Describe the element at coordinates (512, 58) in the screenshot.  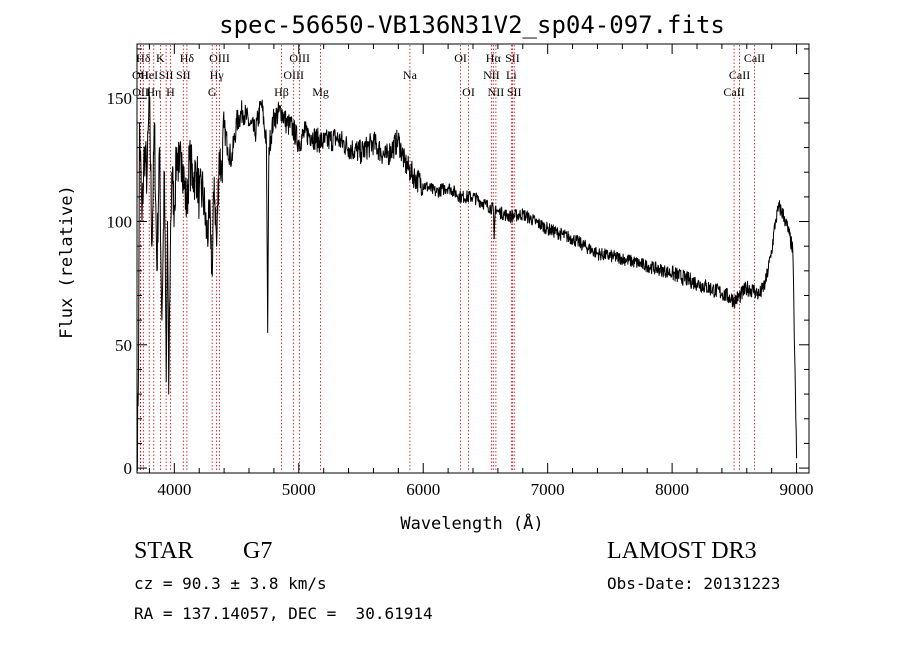
I see `spectral-line-label-23: SII` at that location.